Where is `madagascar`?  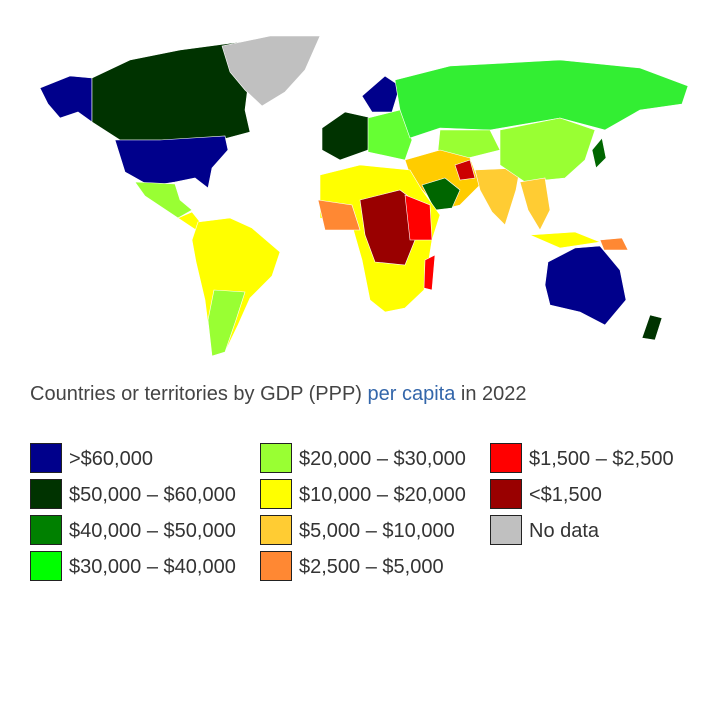 madagascar is located at coordinates (429, 272).